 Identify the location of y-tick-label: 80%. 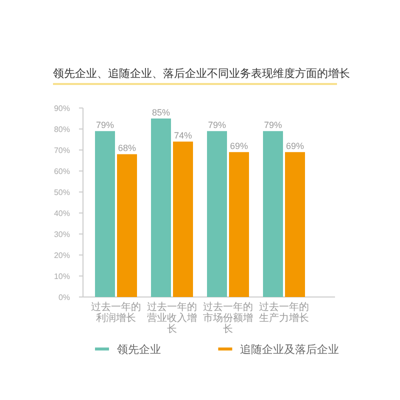
(62, 129).